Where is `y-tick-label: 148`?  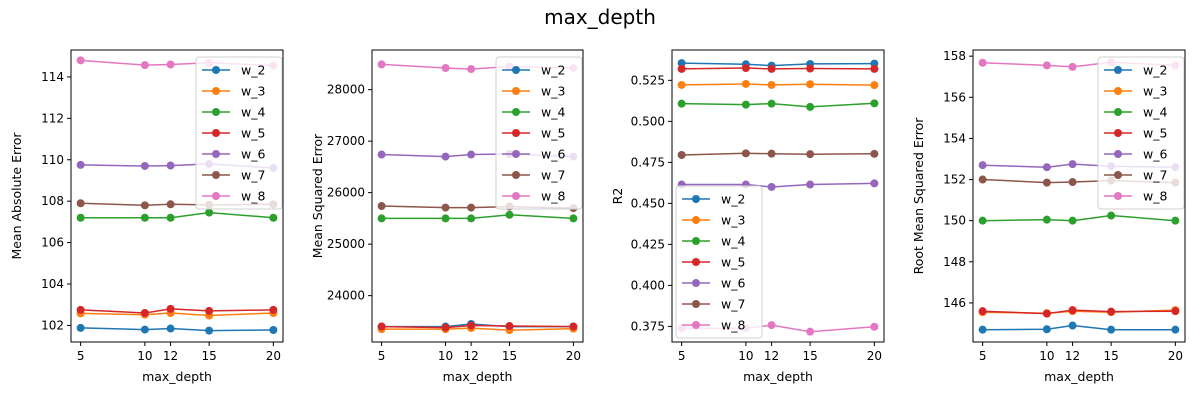
y-tick-label: 148 is located at coordinates (954, 262).